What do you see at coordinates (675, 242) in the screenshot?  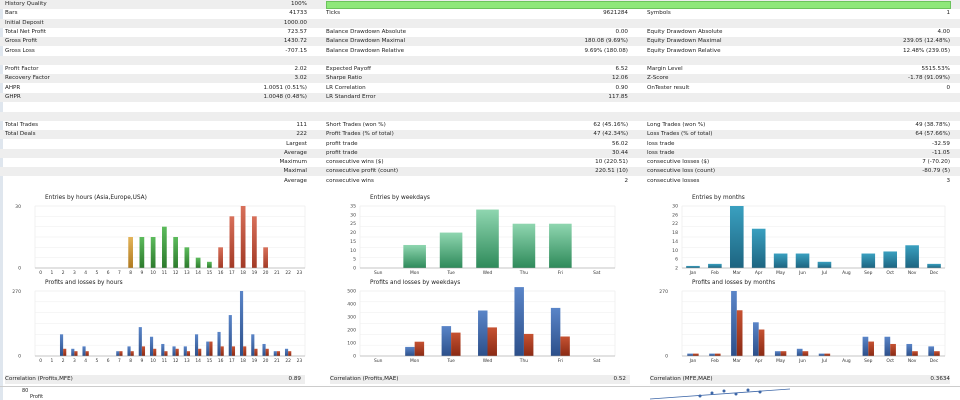 I see `y-tick-label: 14` at bounding box center [675, 242].